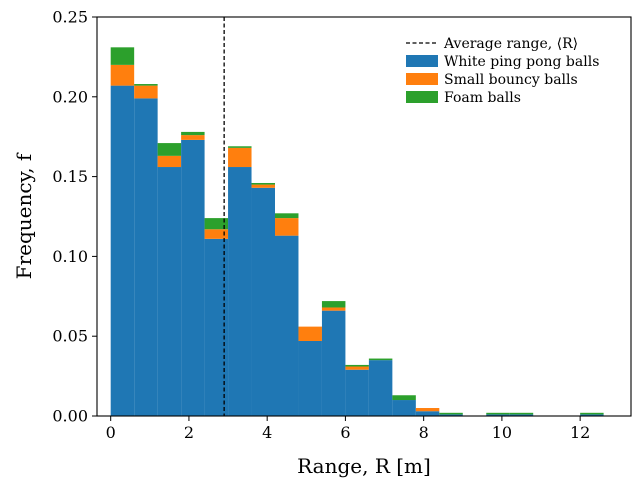 The width and height of the screenshot is (633, 482). I want to click on x-tick-label: 2, so click(189, 432).